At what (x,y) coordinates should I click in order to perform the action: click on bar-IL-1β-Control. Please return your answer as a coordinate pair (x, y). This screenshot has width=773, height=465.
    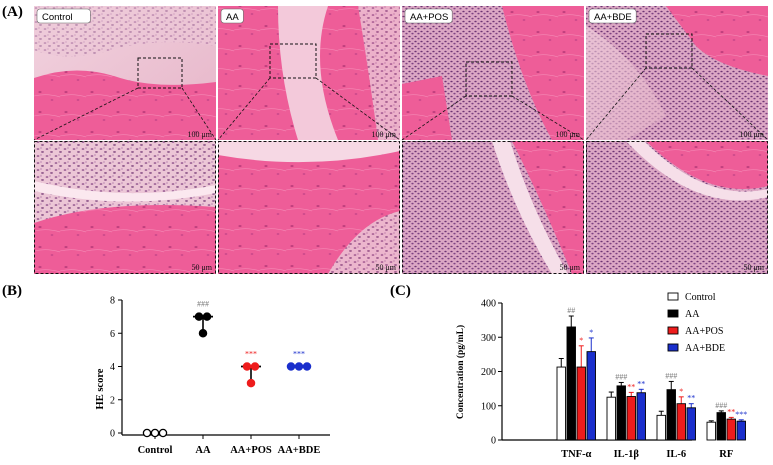
    Looking at the image, I should click on (611, 416).